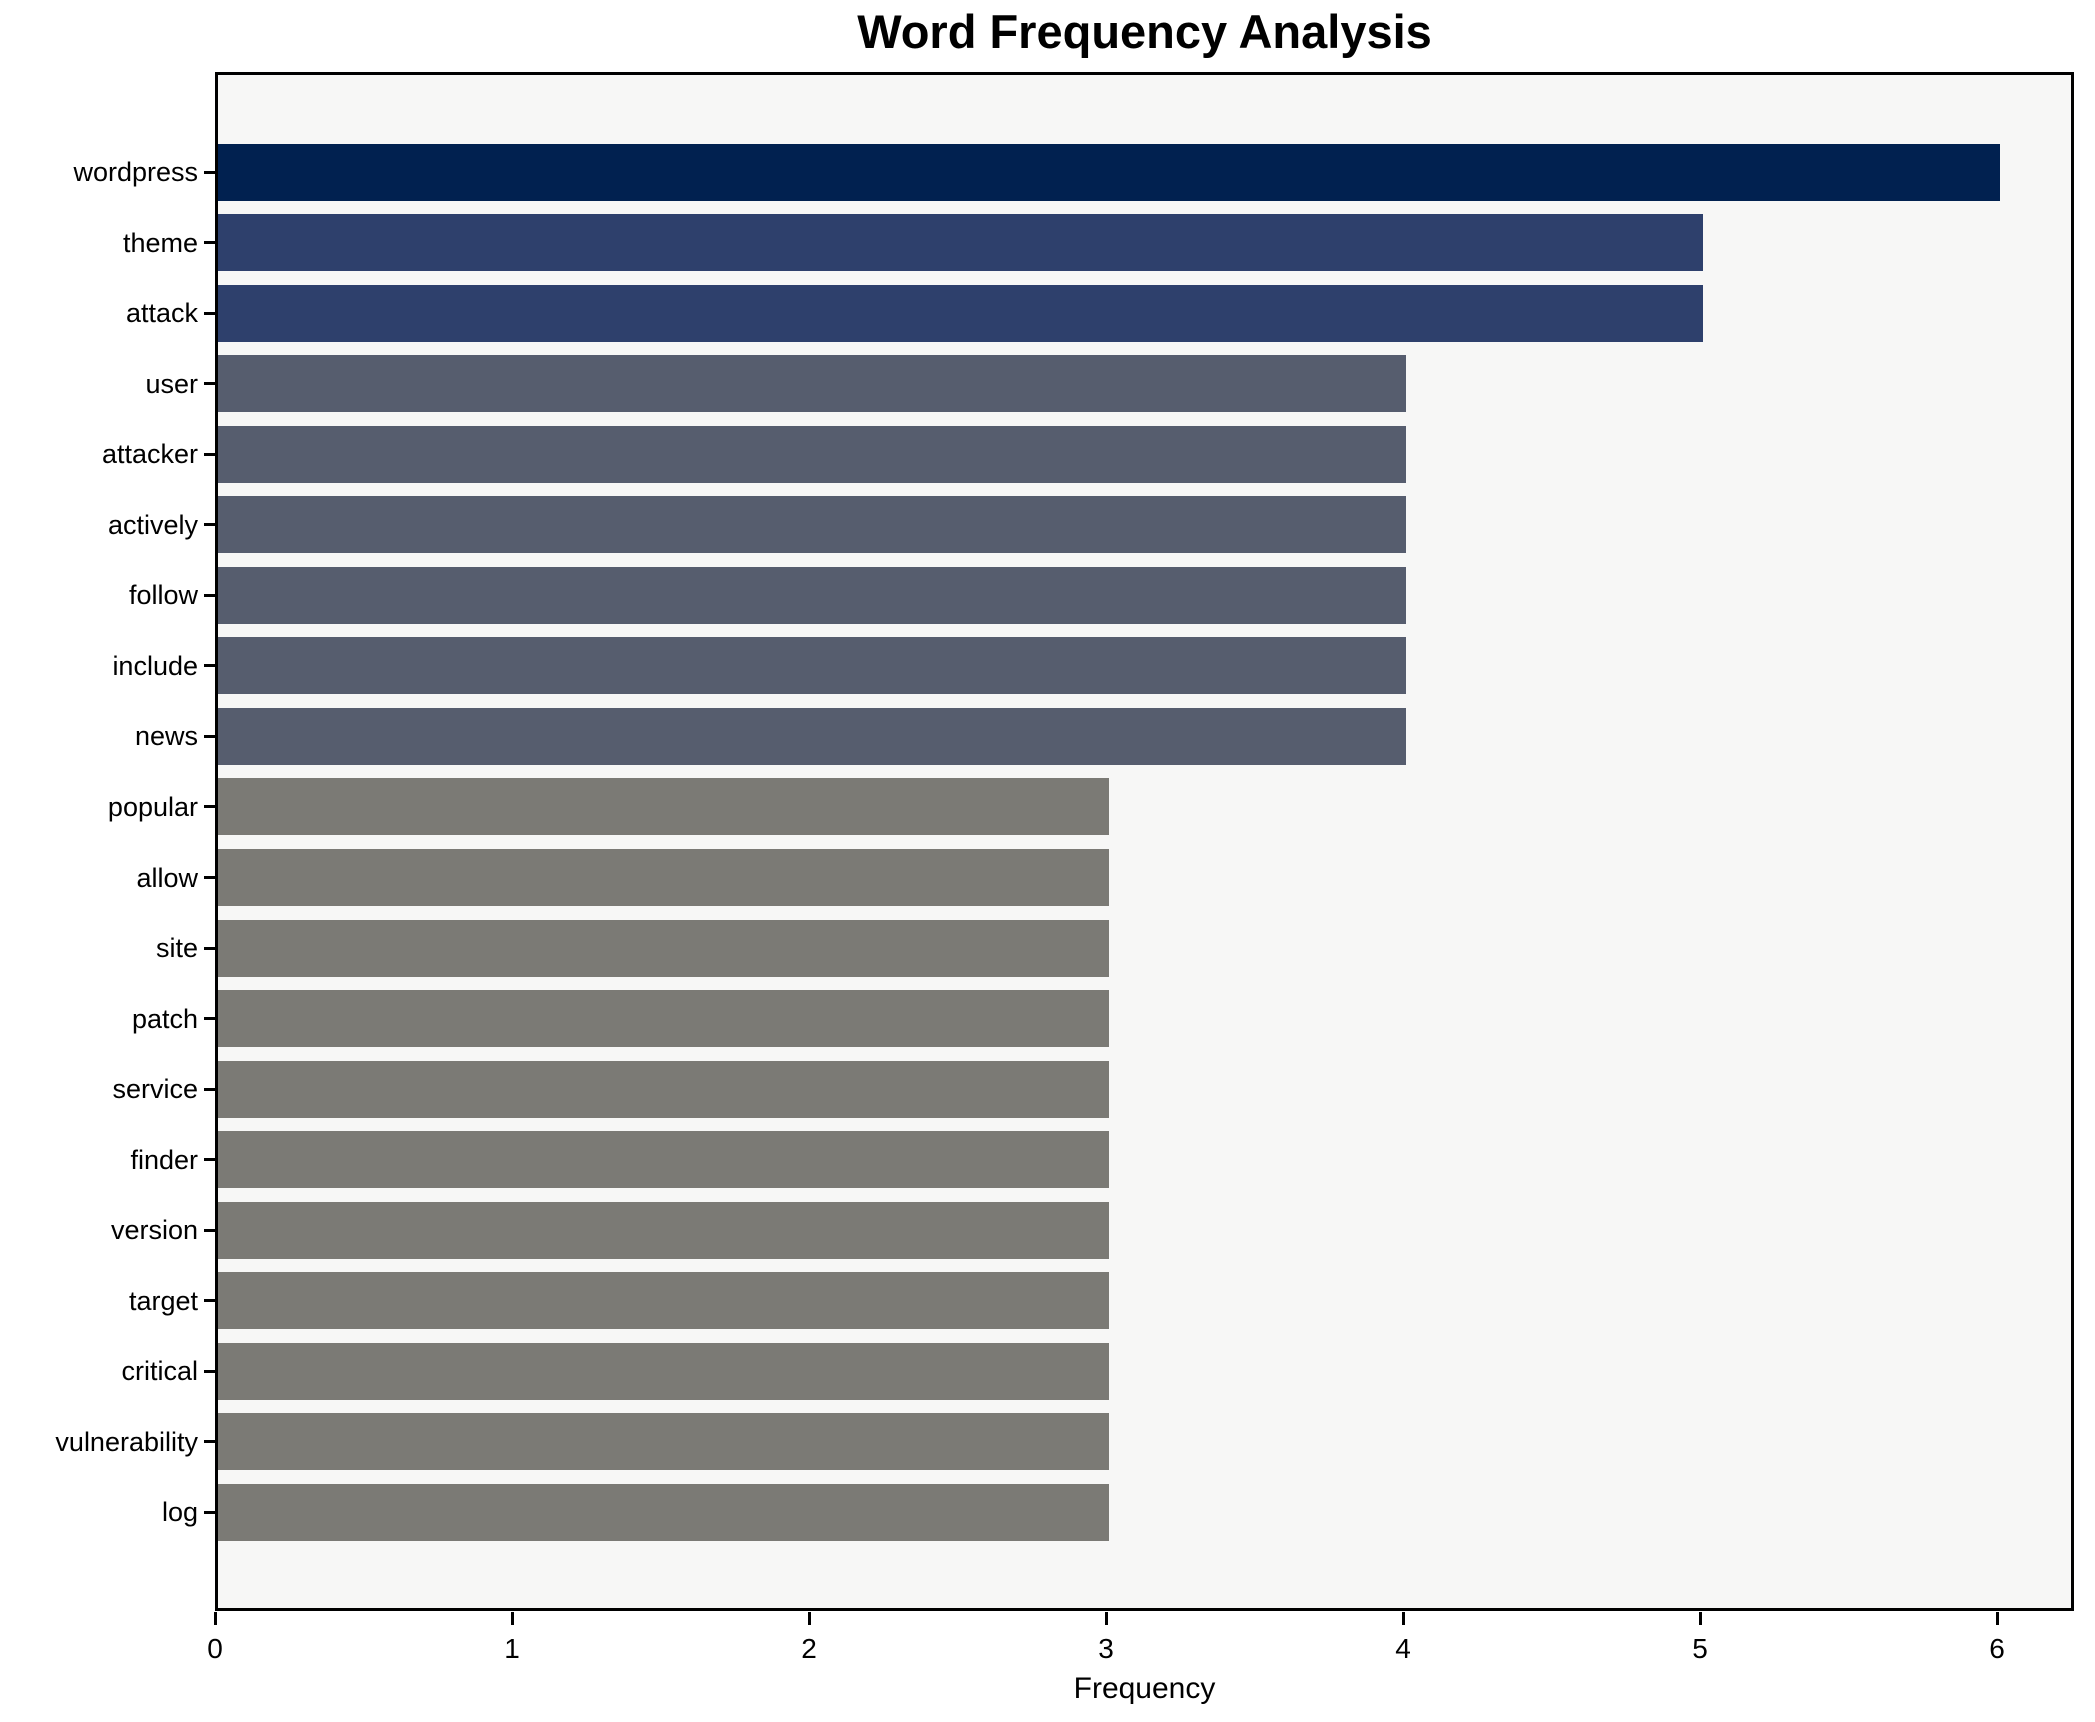  What do you see at coordinates (663, 1089) in the screenshot?
I see `bar-service` at bounding box center [663, 1089].